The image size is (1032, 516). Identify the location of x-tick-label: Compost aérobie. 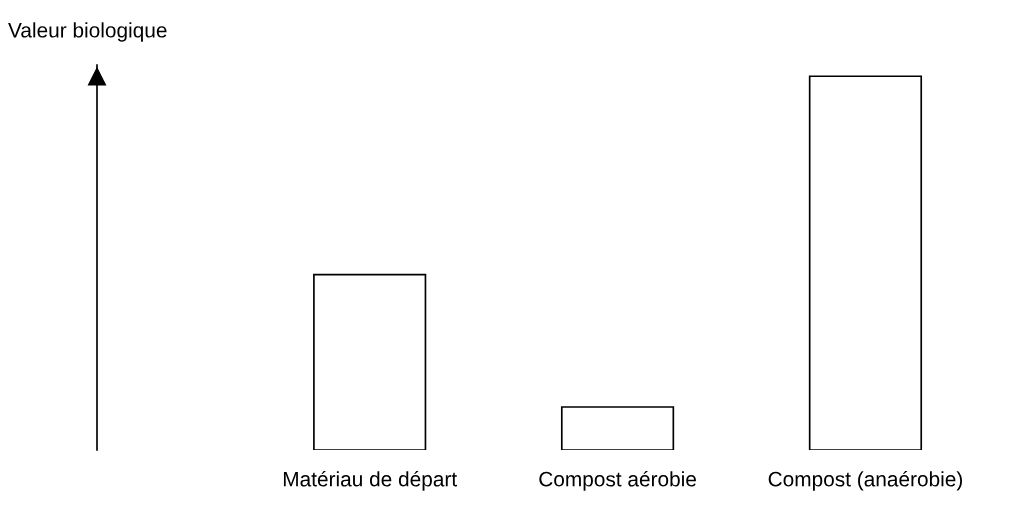
(617, 480).